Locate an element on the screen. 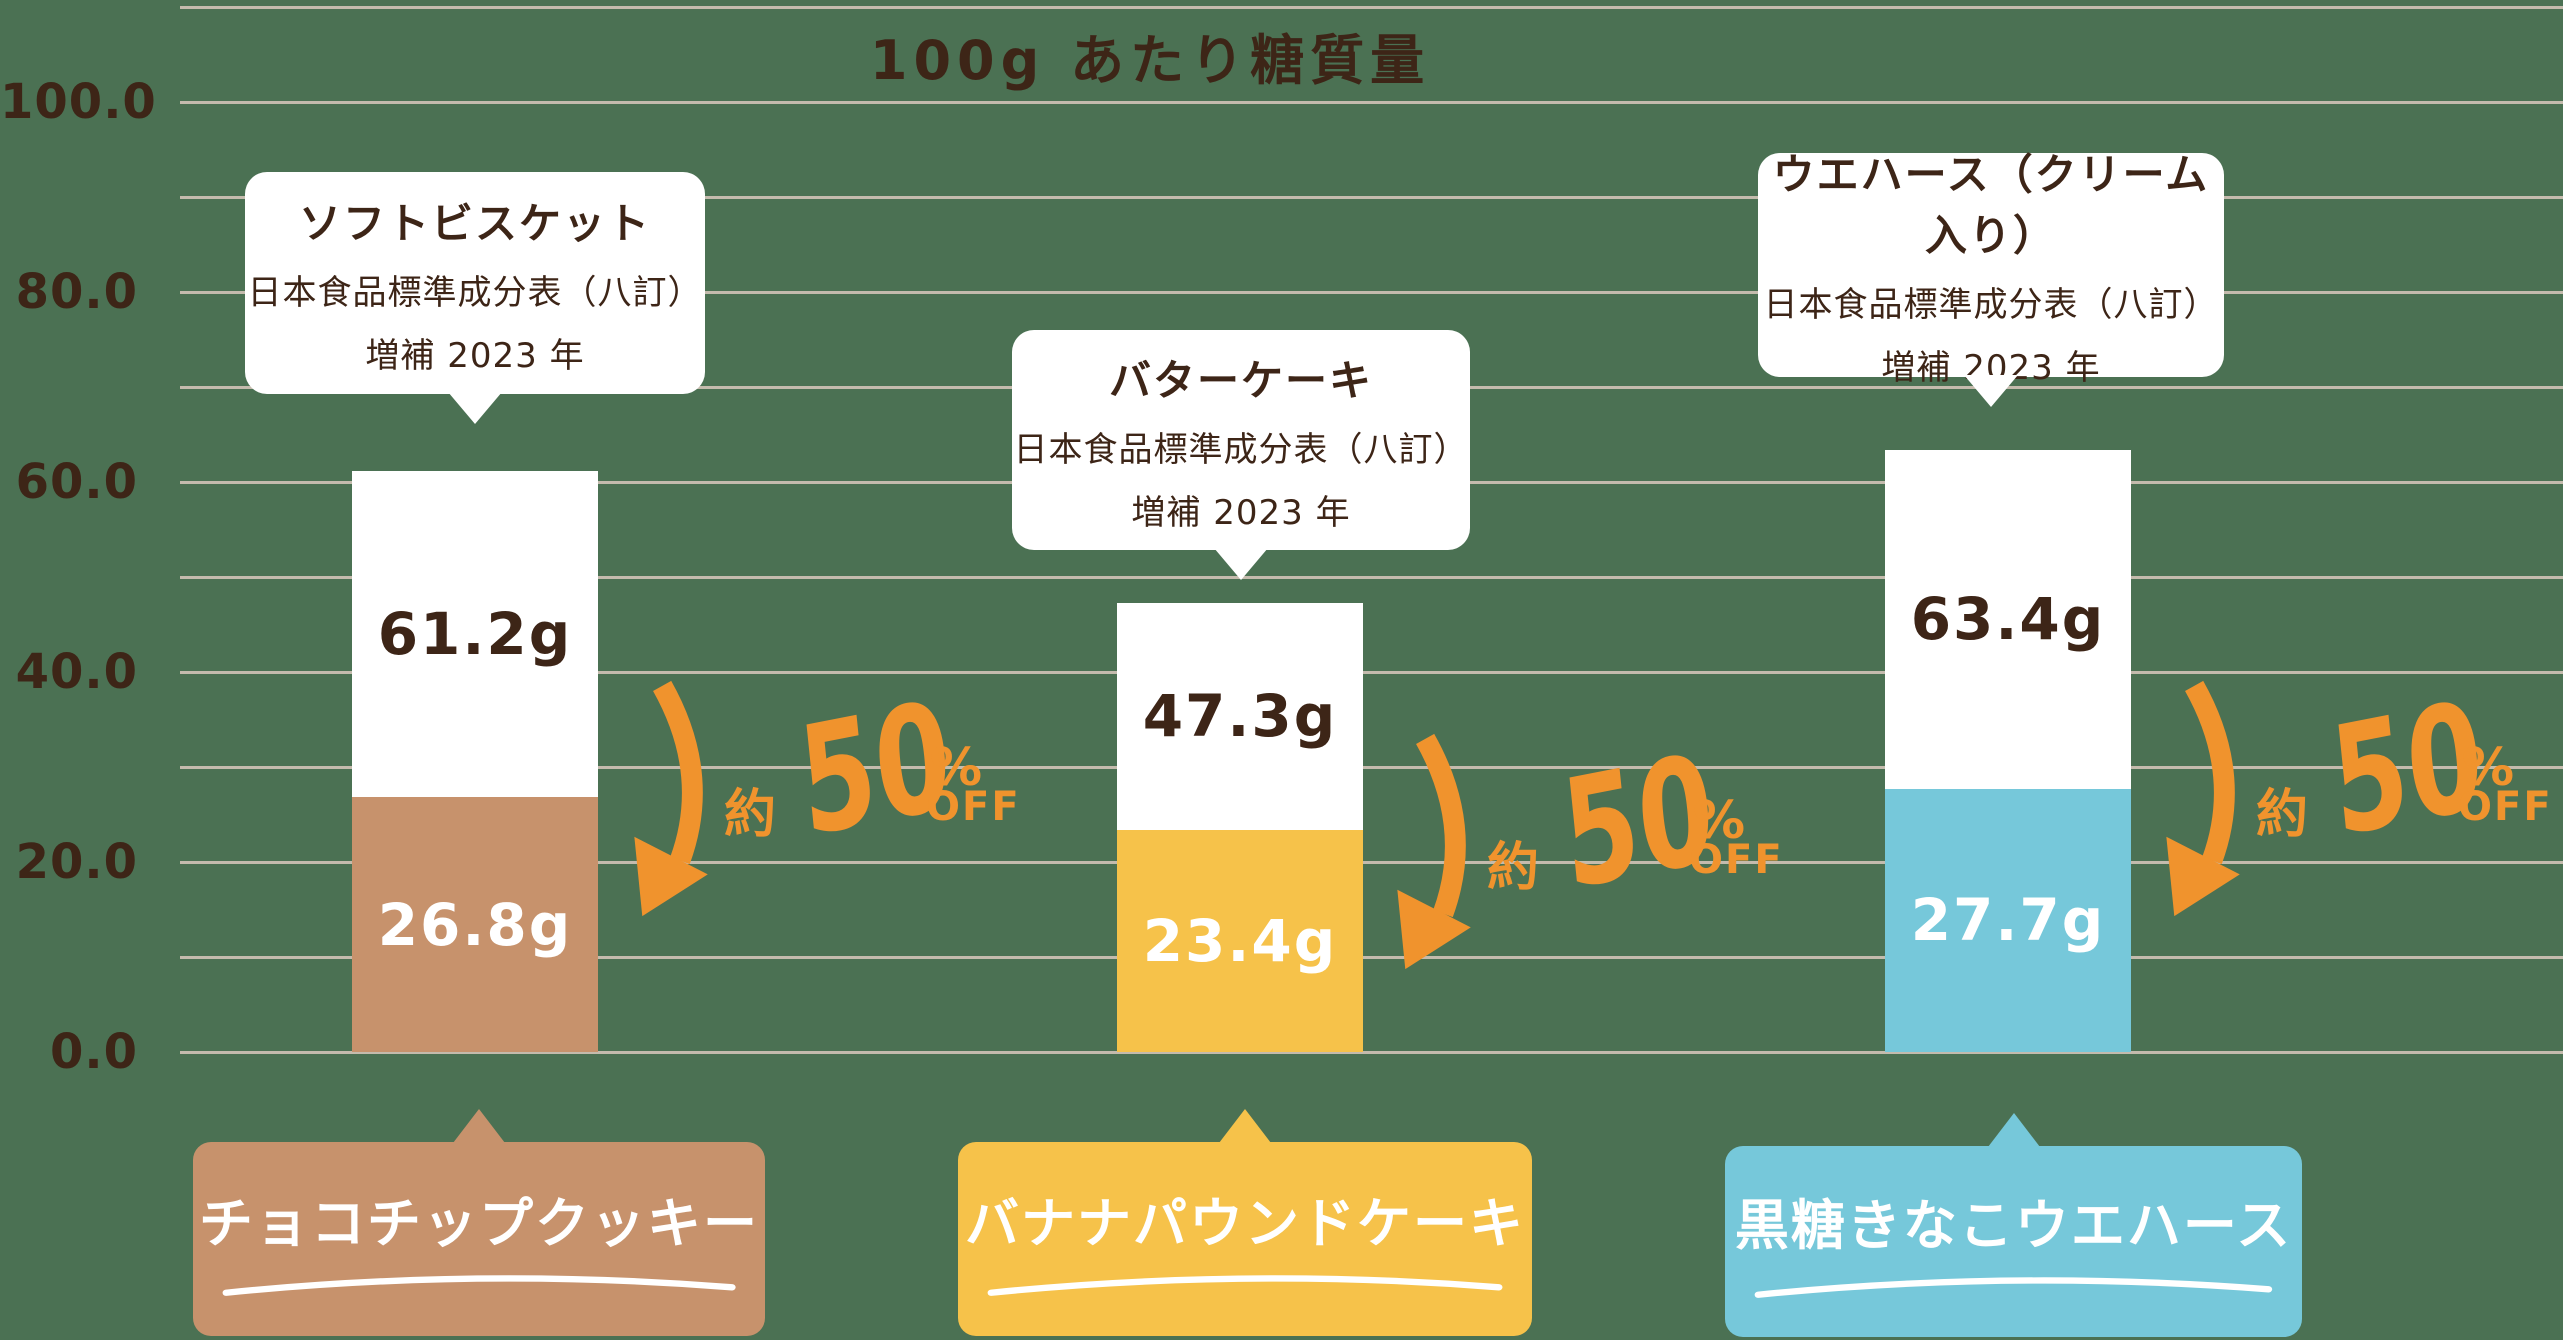  reference-segment: 63.4g is located at coordinates (2008, 619).